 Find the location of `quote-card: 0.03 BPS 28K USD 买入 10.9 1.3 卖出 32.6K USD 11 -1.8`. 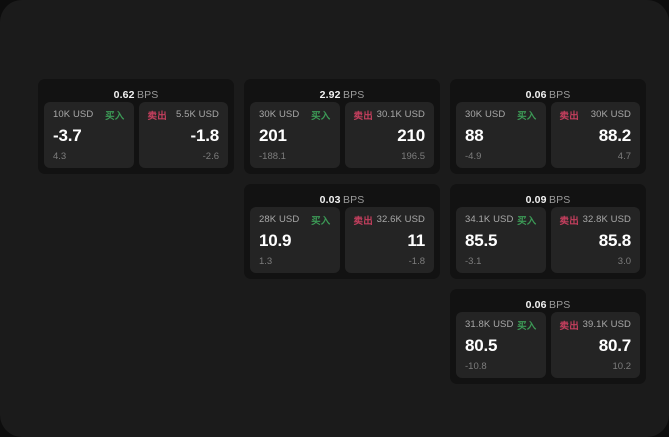

quote-card: 0.03 BPS 28K USD 买入 10.9 1.3 卖出 32.6K USD 11 -1.8 is located at coordinates (342, 231).